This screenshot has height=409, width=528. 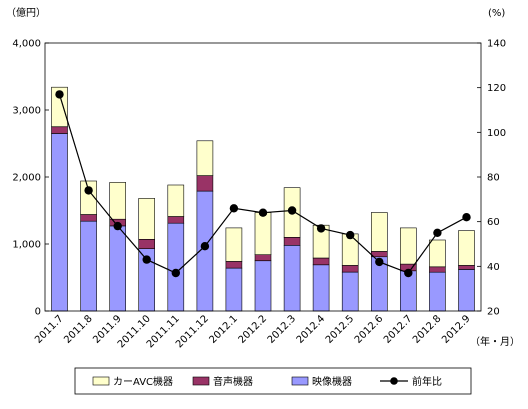 I want to click on right-tick-label-3: 80, so click(x=493, y=178).